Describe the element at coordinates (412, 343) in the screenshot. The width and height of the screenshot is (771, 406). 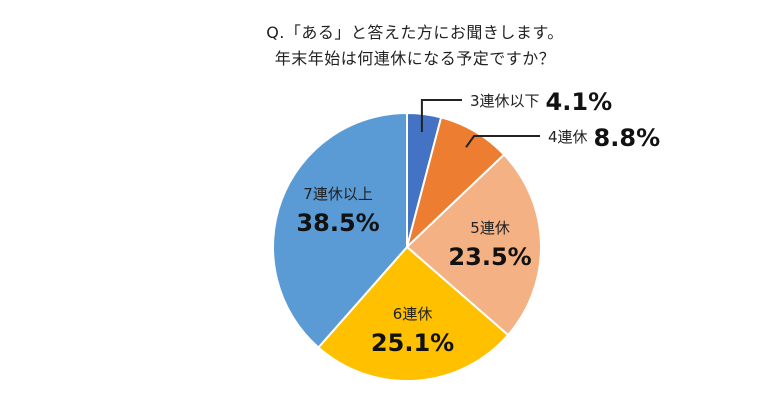
I see `slice-4-value: 25.1%` at that location.